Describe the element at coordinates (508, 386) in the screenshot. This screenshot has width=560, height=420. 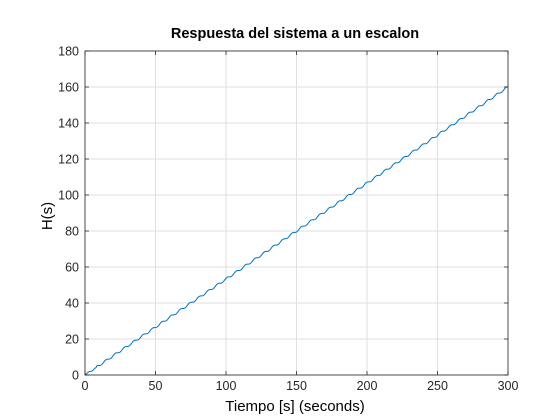
I see `x-tick-label: 300` at that location.